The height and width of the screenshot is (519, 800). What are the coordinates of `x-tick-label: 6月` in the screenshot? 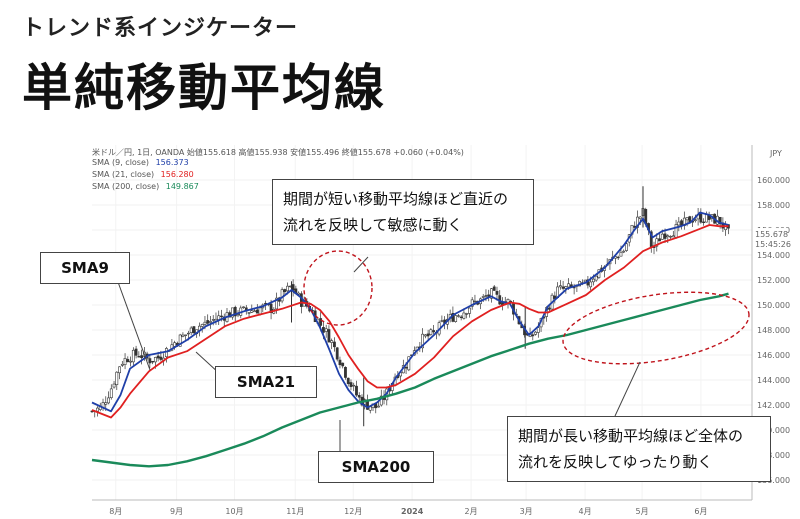 It's located at (700, 511).